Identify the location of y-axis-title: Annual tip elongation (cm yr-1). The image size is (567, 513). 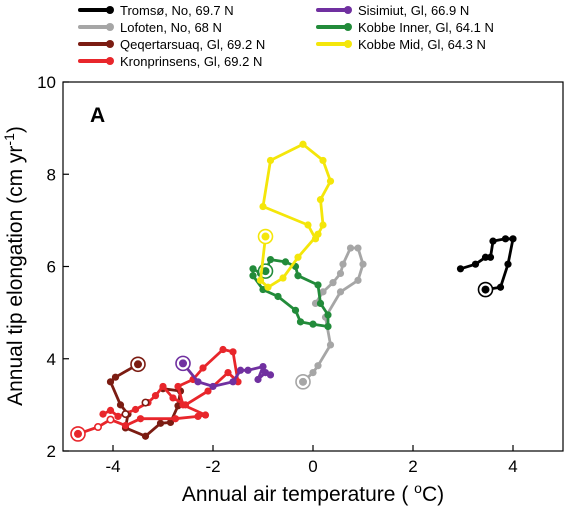
(14, 266).